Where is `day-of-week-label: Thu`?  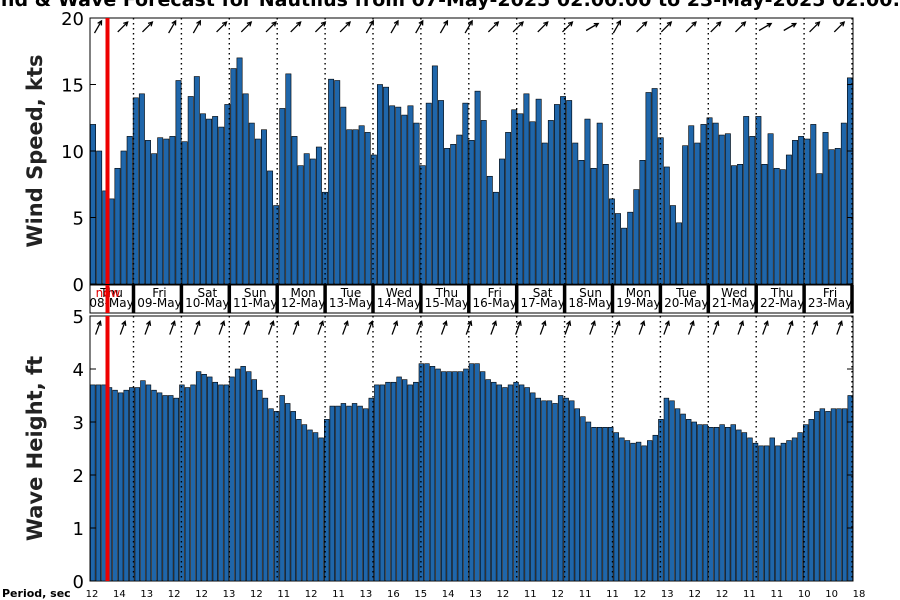 day-of-week-label: Thu is located at coordinates (782, 293).